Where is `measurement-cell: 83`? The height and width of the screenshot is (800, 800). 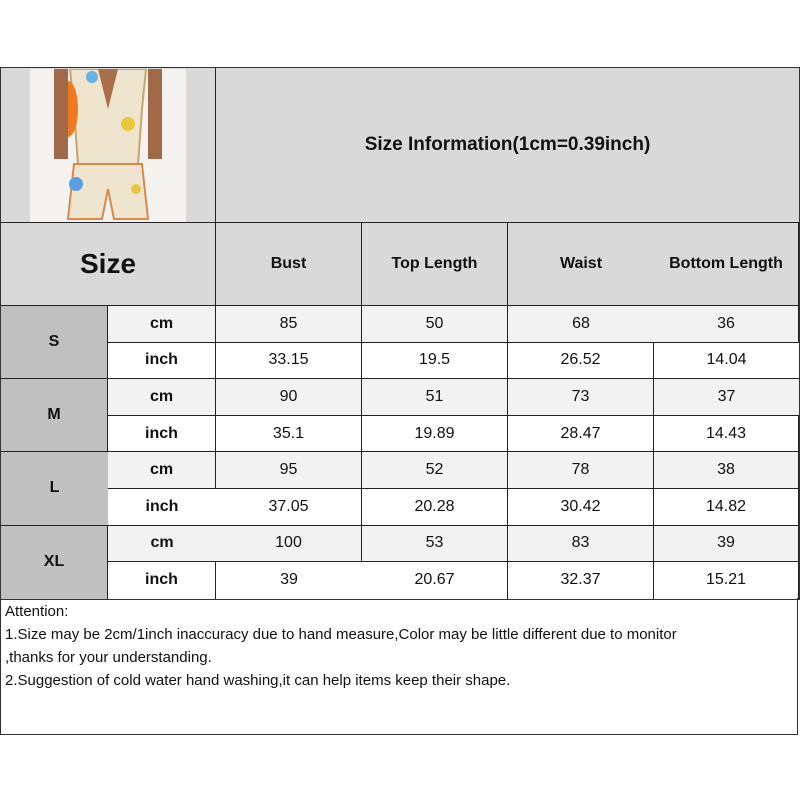 measurement-cell: 83 is located at coordinates (581, 544).